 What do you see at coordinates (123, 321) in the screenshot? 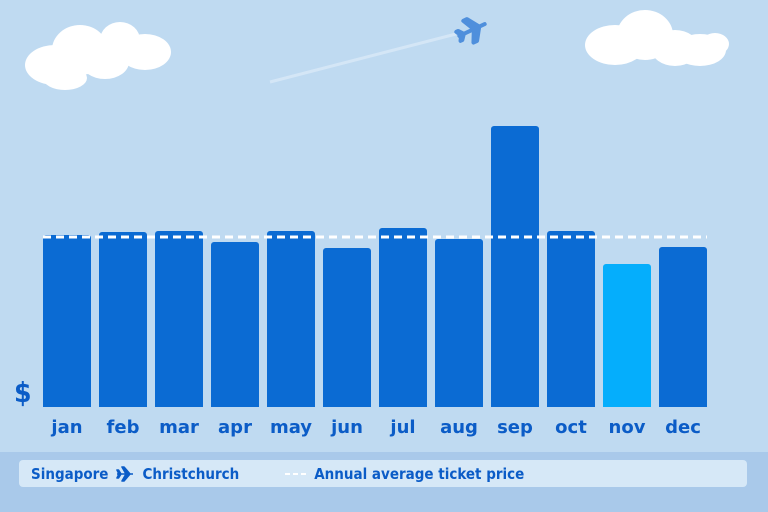
I see `bar-feb` at bounding box center [123, 321].